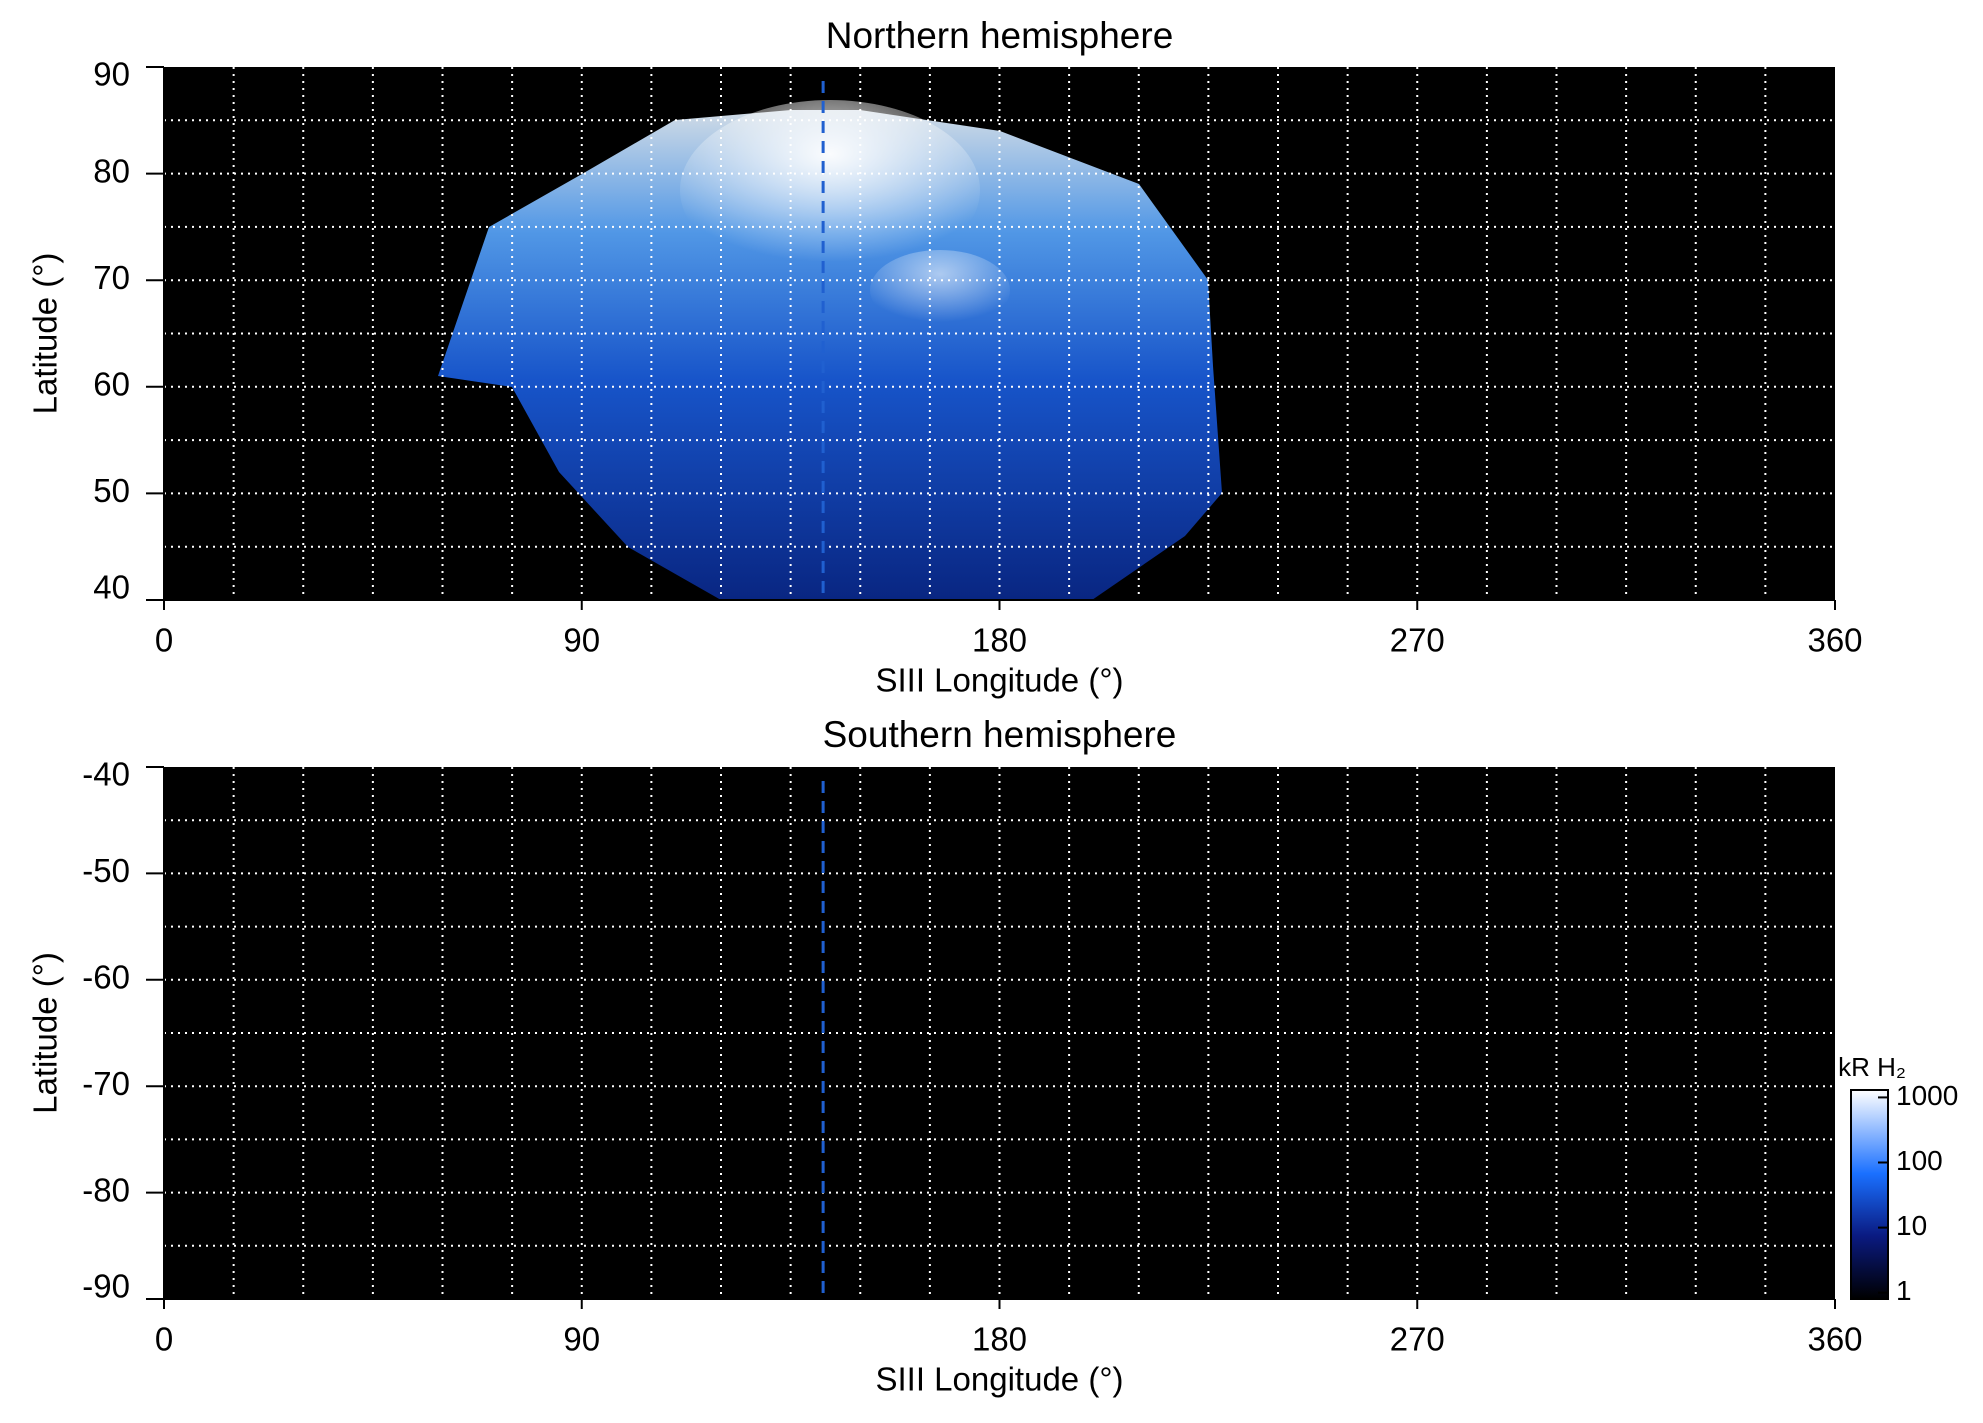 Image resolution: width=1983 pixels, height=1423 pixels. I want to click on y-tick-label: -90, so click(106, 1286).